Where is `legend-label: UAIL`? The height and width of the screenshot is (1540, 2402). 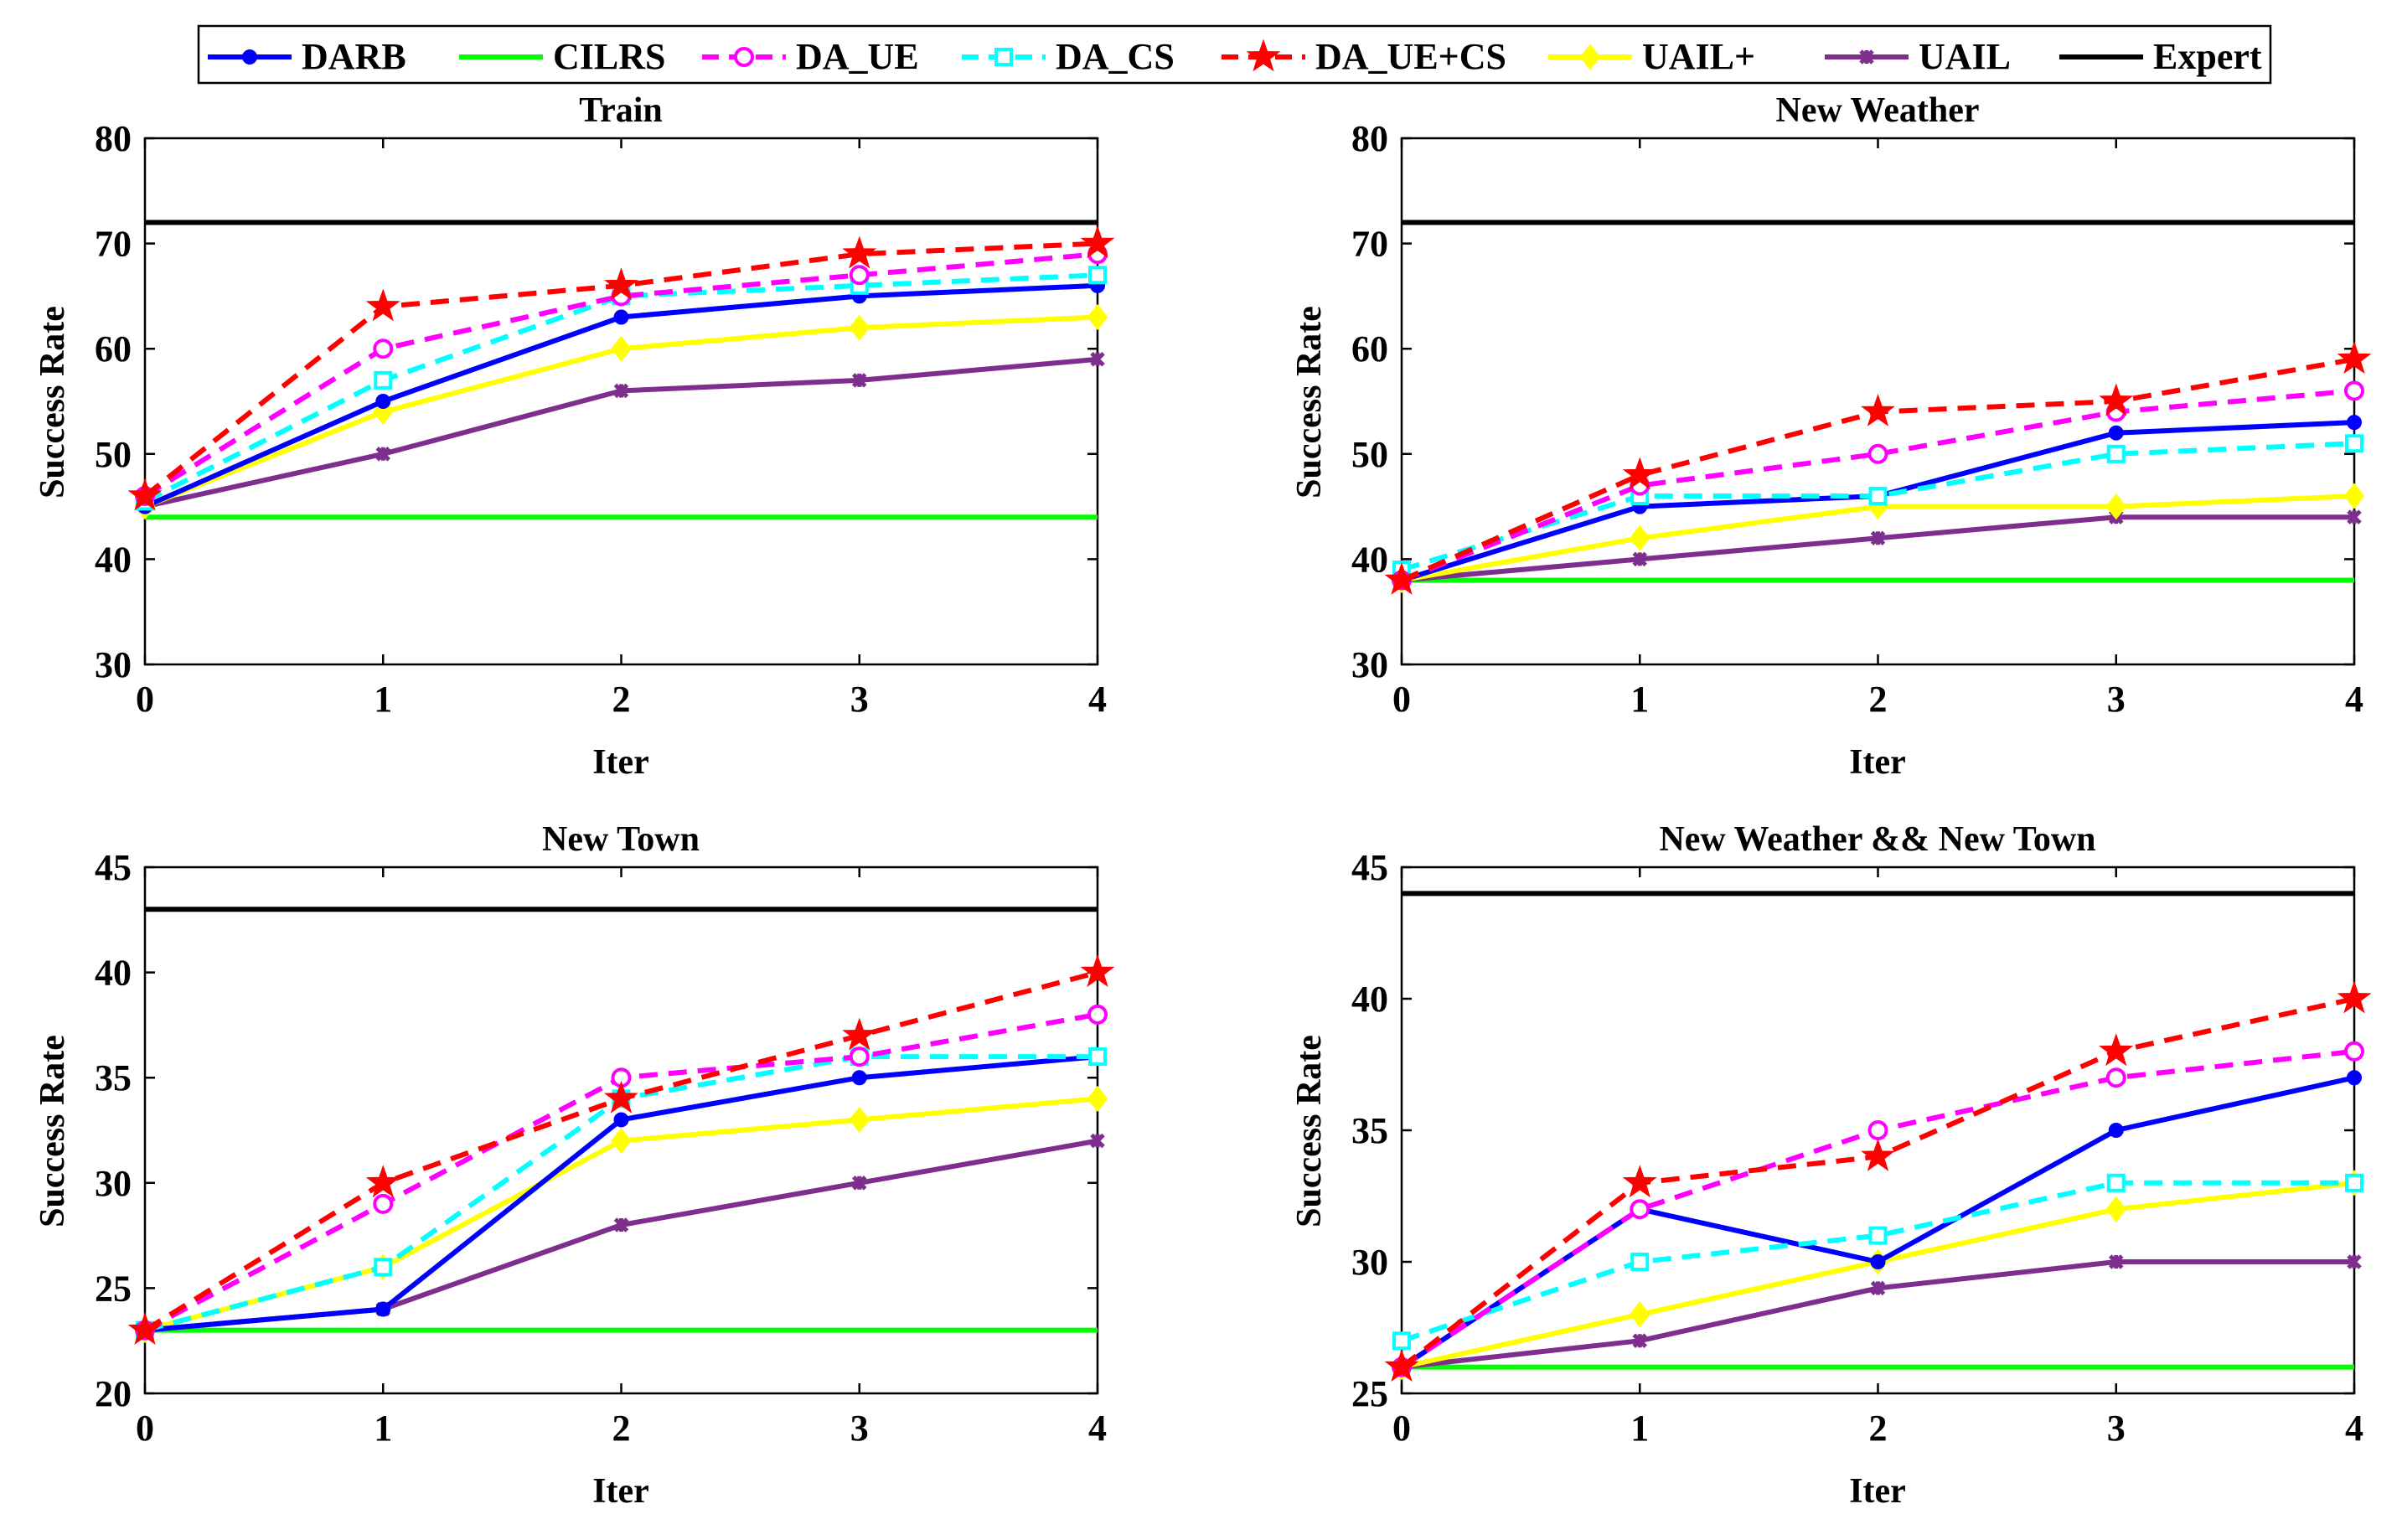 legend-label: UAIL is located at coordinates (1965, 56).